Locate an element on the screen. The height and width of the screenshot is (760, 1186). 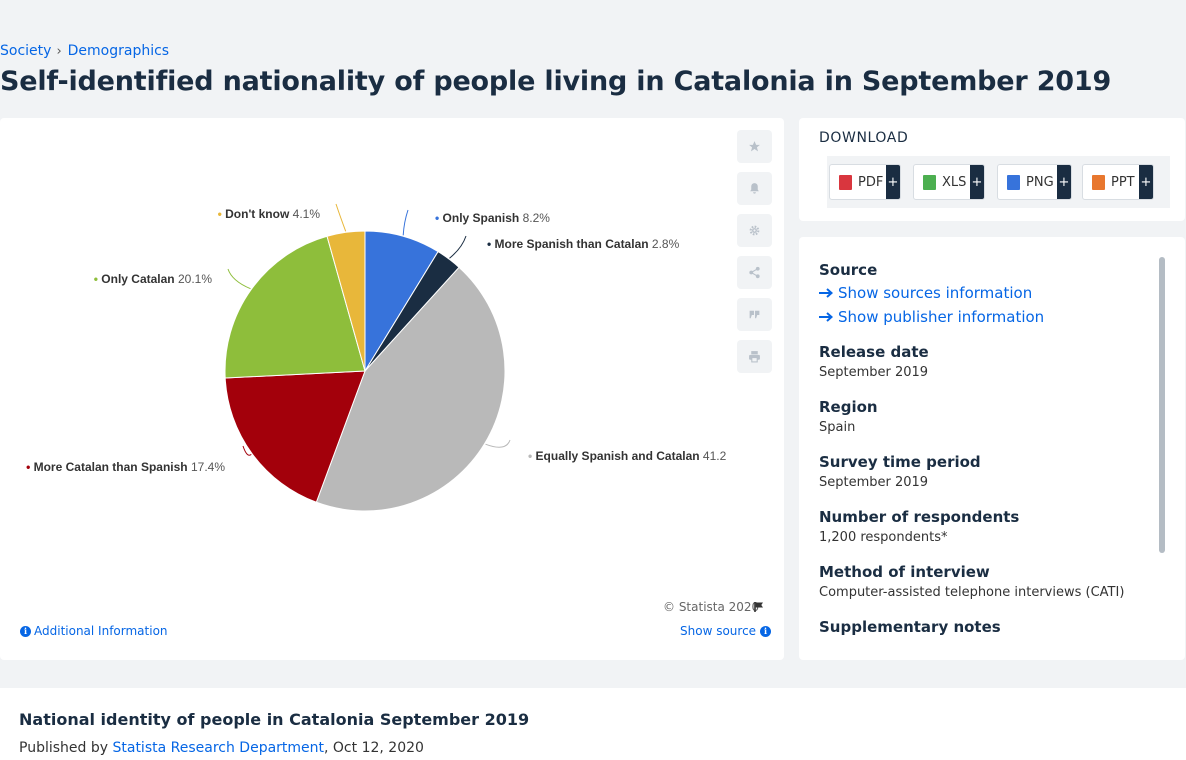
cite-button is located at coordinates (754, 314).